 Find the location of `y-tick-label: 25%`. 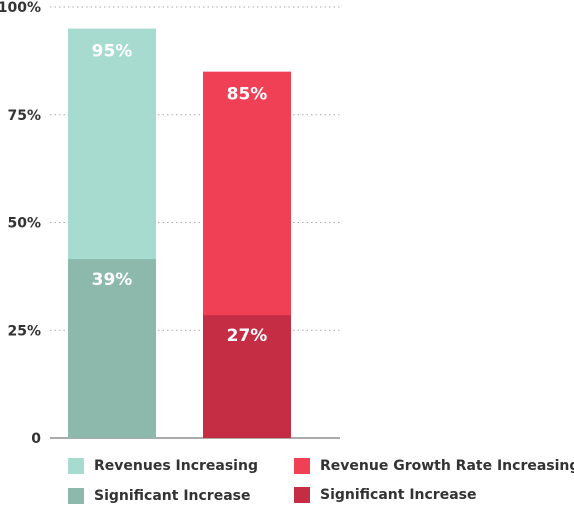

y-tick-label: 25% is located at coordinates (24, 331).